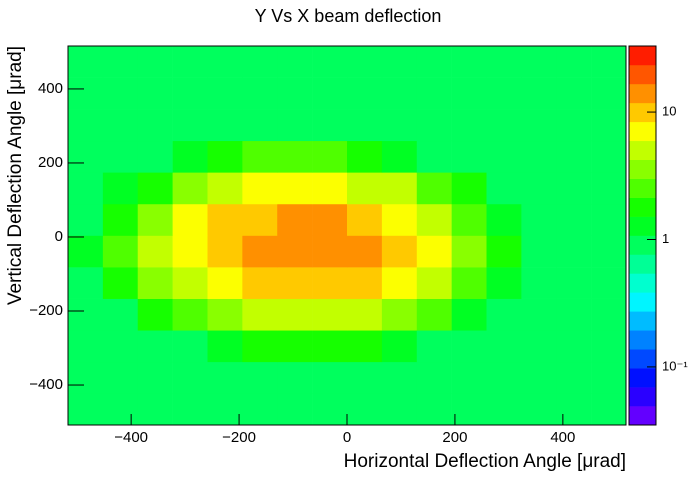  I want to click on x-tick-label: 400, so click(562, 437).